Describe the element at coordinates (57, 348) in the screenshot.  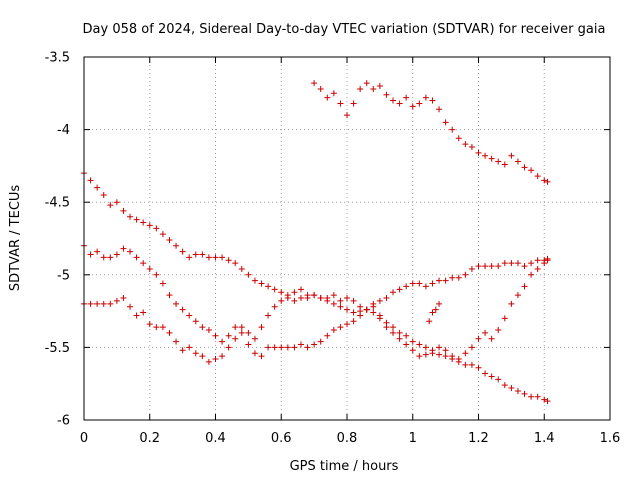
I see `y-tick-label: -5.5` at that location.